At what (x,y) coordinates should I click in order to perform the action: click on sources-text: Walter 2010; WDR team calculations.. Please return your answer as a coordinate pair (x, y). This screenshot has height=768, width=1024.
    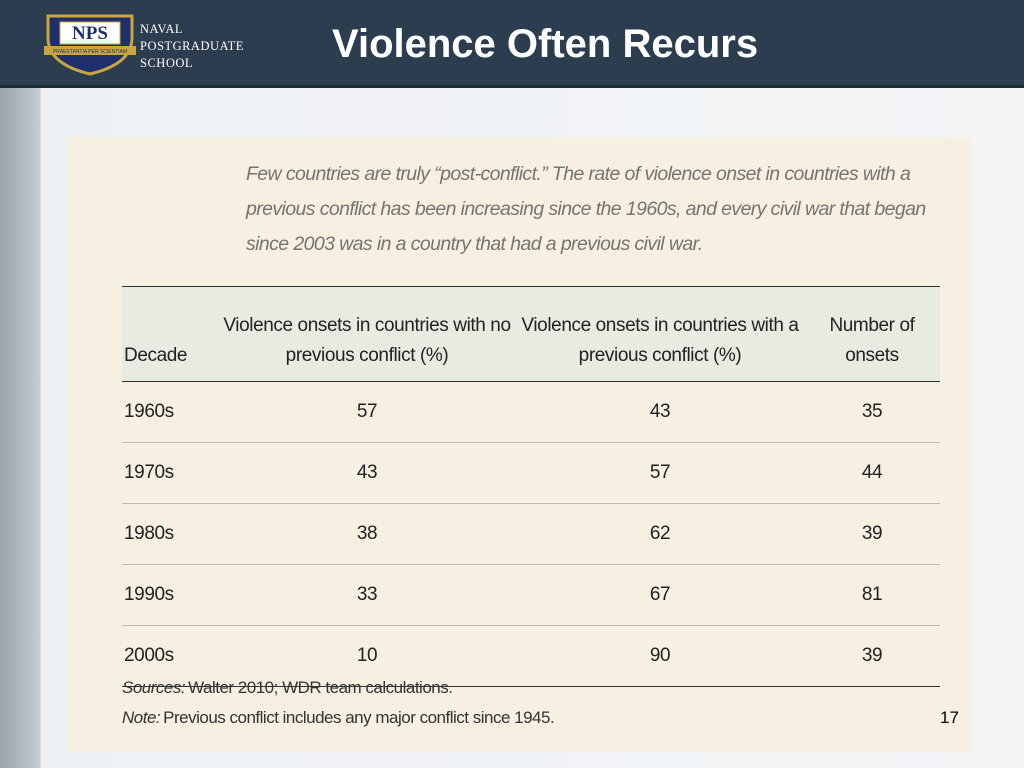
    Looking at the image, I should click on (320, 687).